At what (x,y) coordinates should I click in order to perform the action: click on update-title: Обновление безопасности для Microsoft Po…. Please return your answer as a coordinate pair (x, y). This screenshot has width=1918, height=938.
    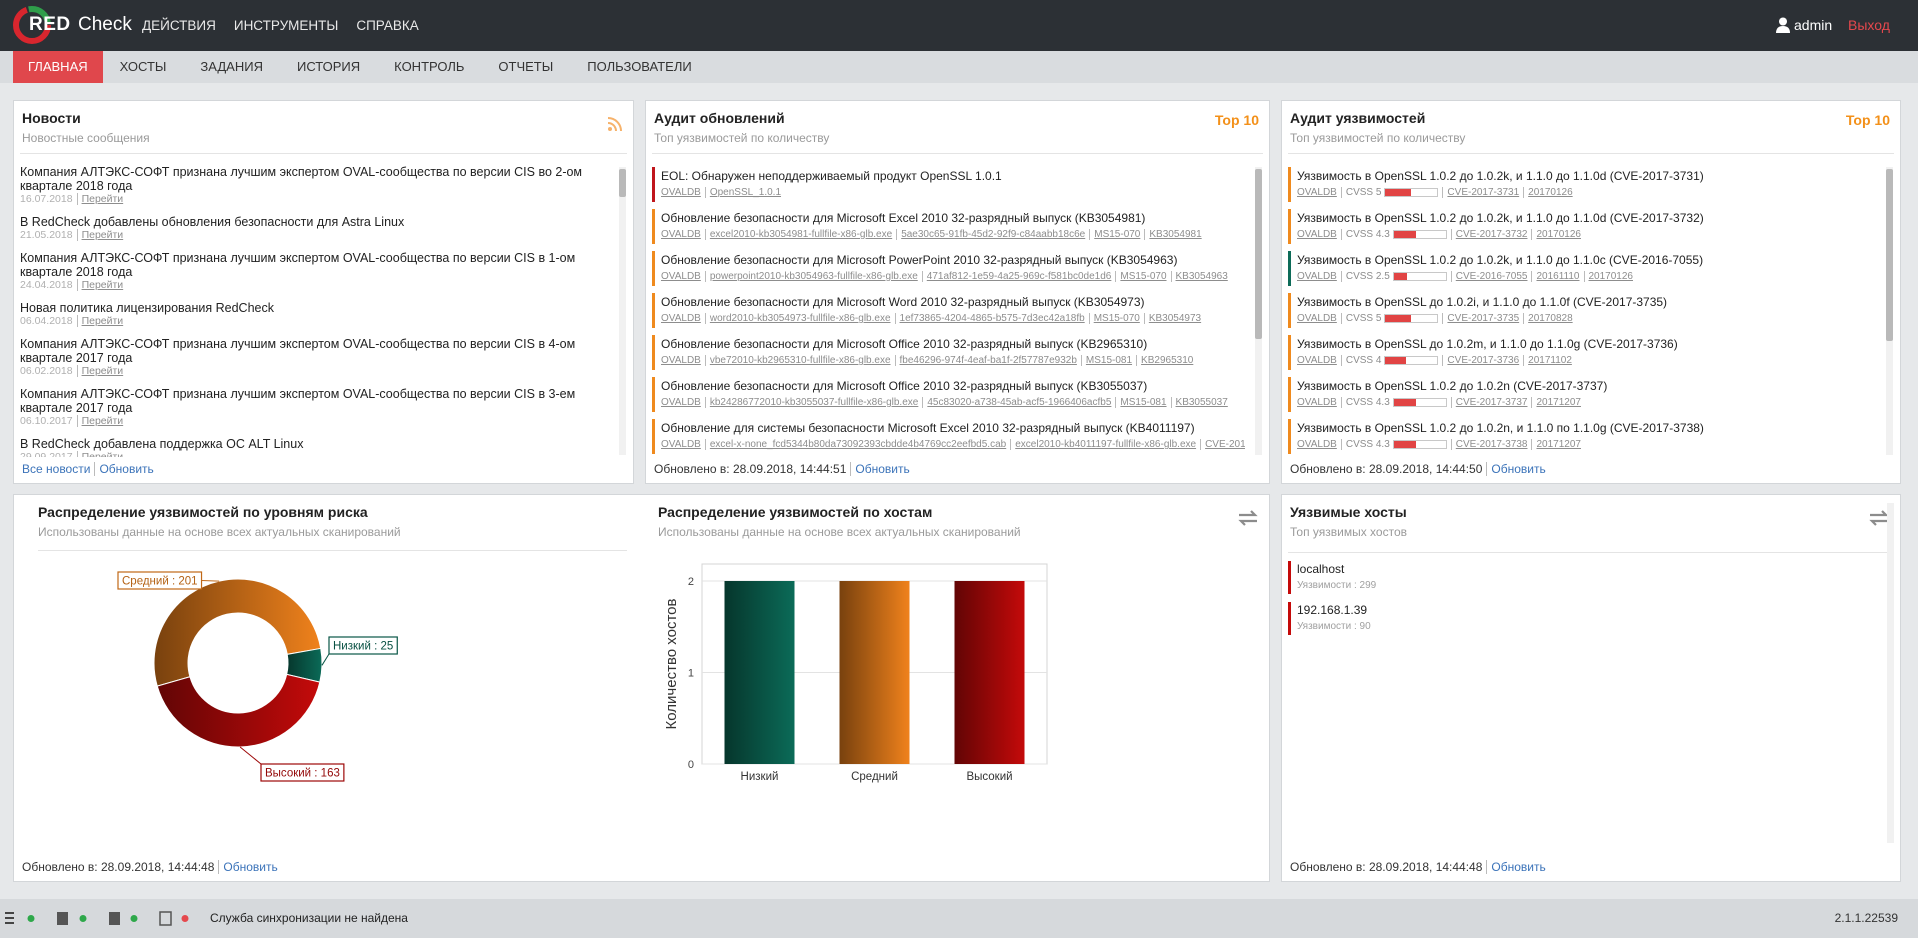
    Looking at the image, I should click on (919, 260).